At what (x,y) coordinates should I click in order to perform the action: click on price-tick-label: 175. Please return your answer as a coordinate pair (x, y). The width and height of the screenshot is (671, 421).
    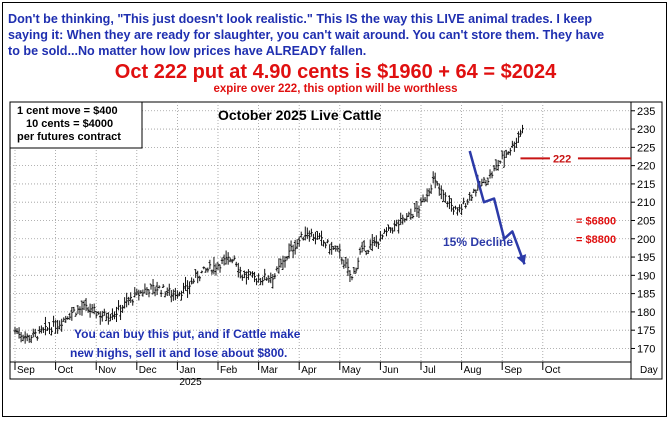
    Looking at the image, I should click on (646, 331).